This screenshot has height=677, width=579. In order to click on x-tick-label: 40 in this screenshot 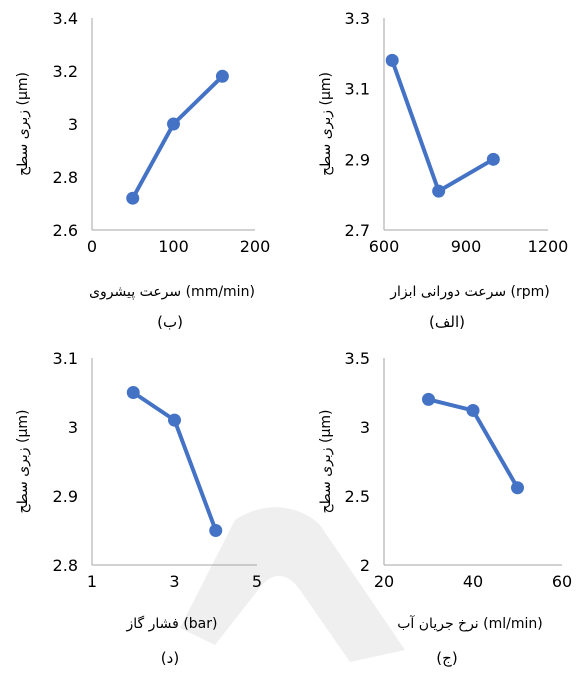, I will do `click(473, 581)`.